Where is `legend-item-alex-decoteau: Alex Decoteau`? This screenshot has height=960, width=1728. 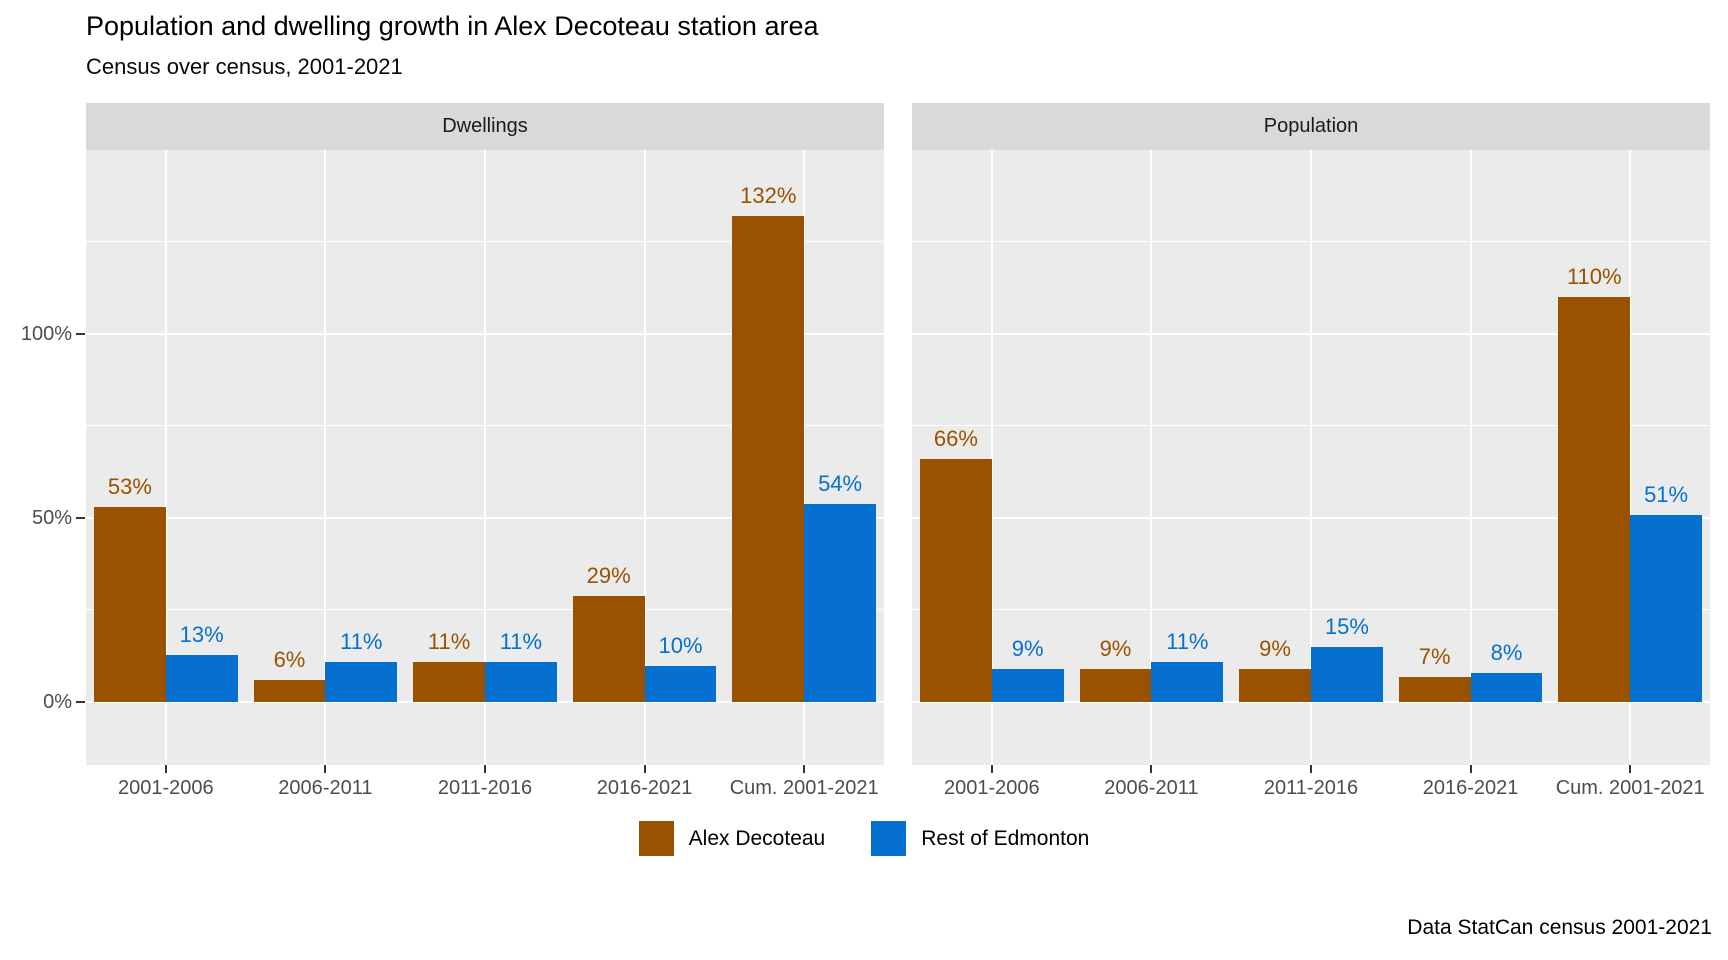
legend-item-alex-decoteau: Alex Decoteau is located at coordinates (732, 838).